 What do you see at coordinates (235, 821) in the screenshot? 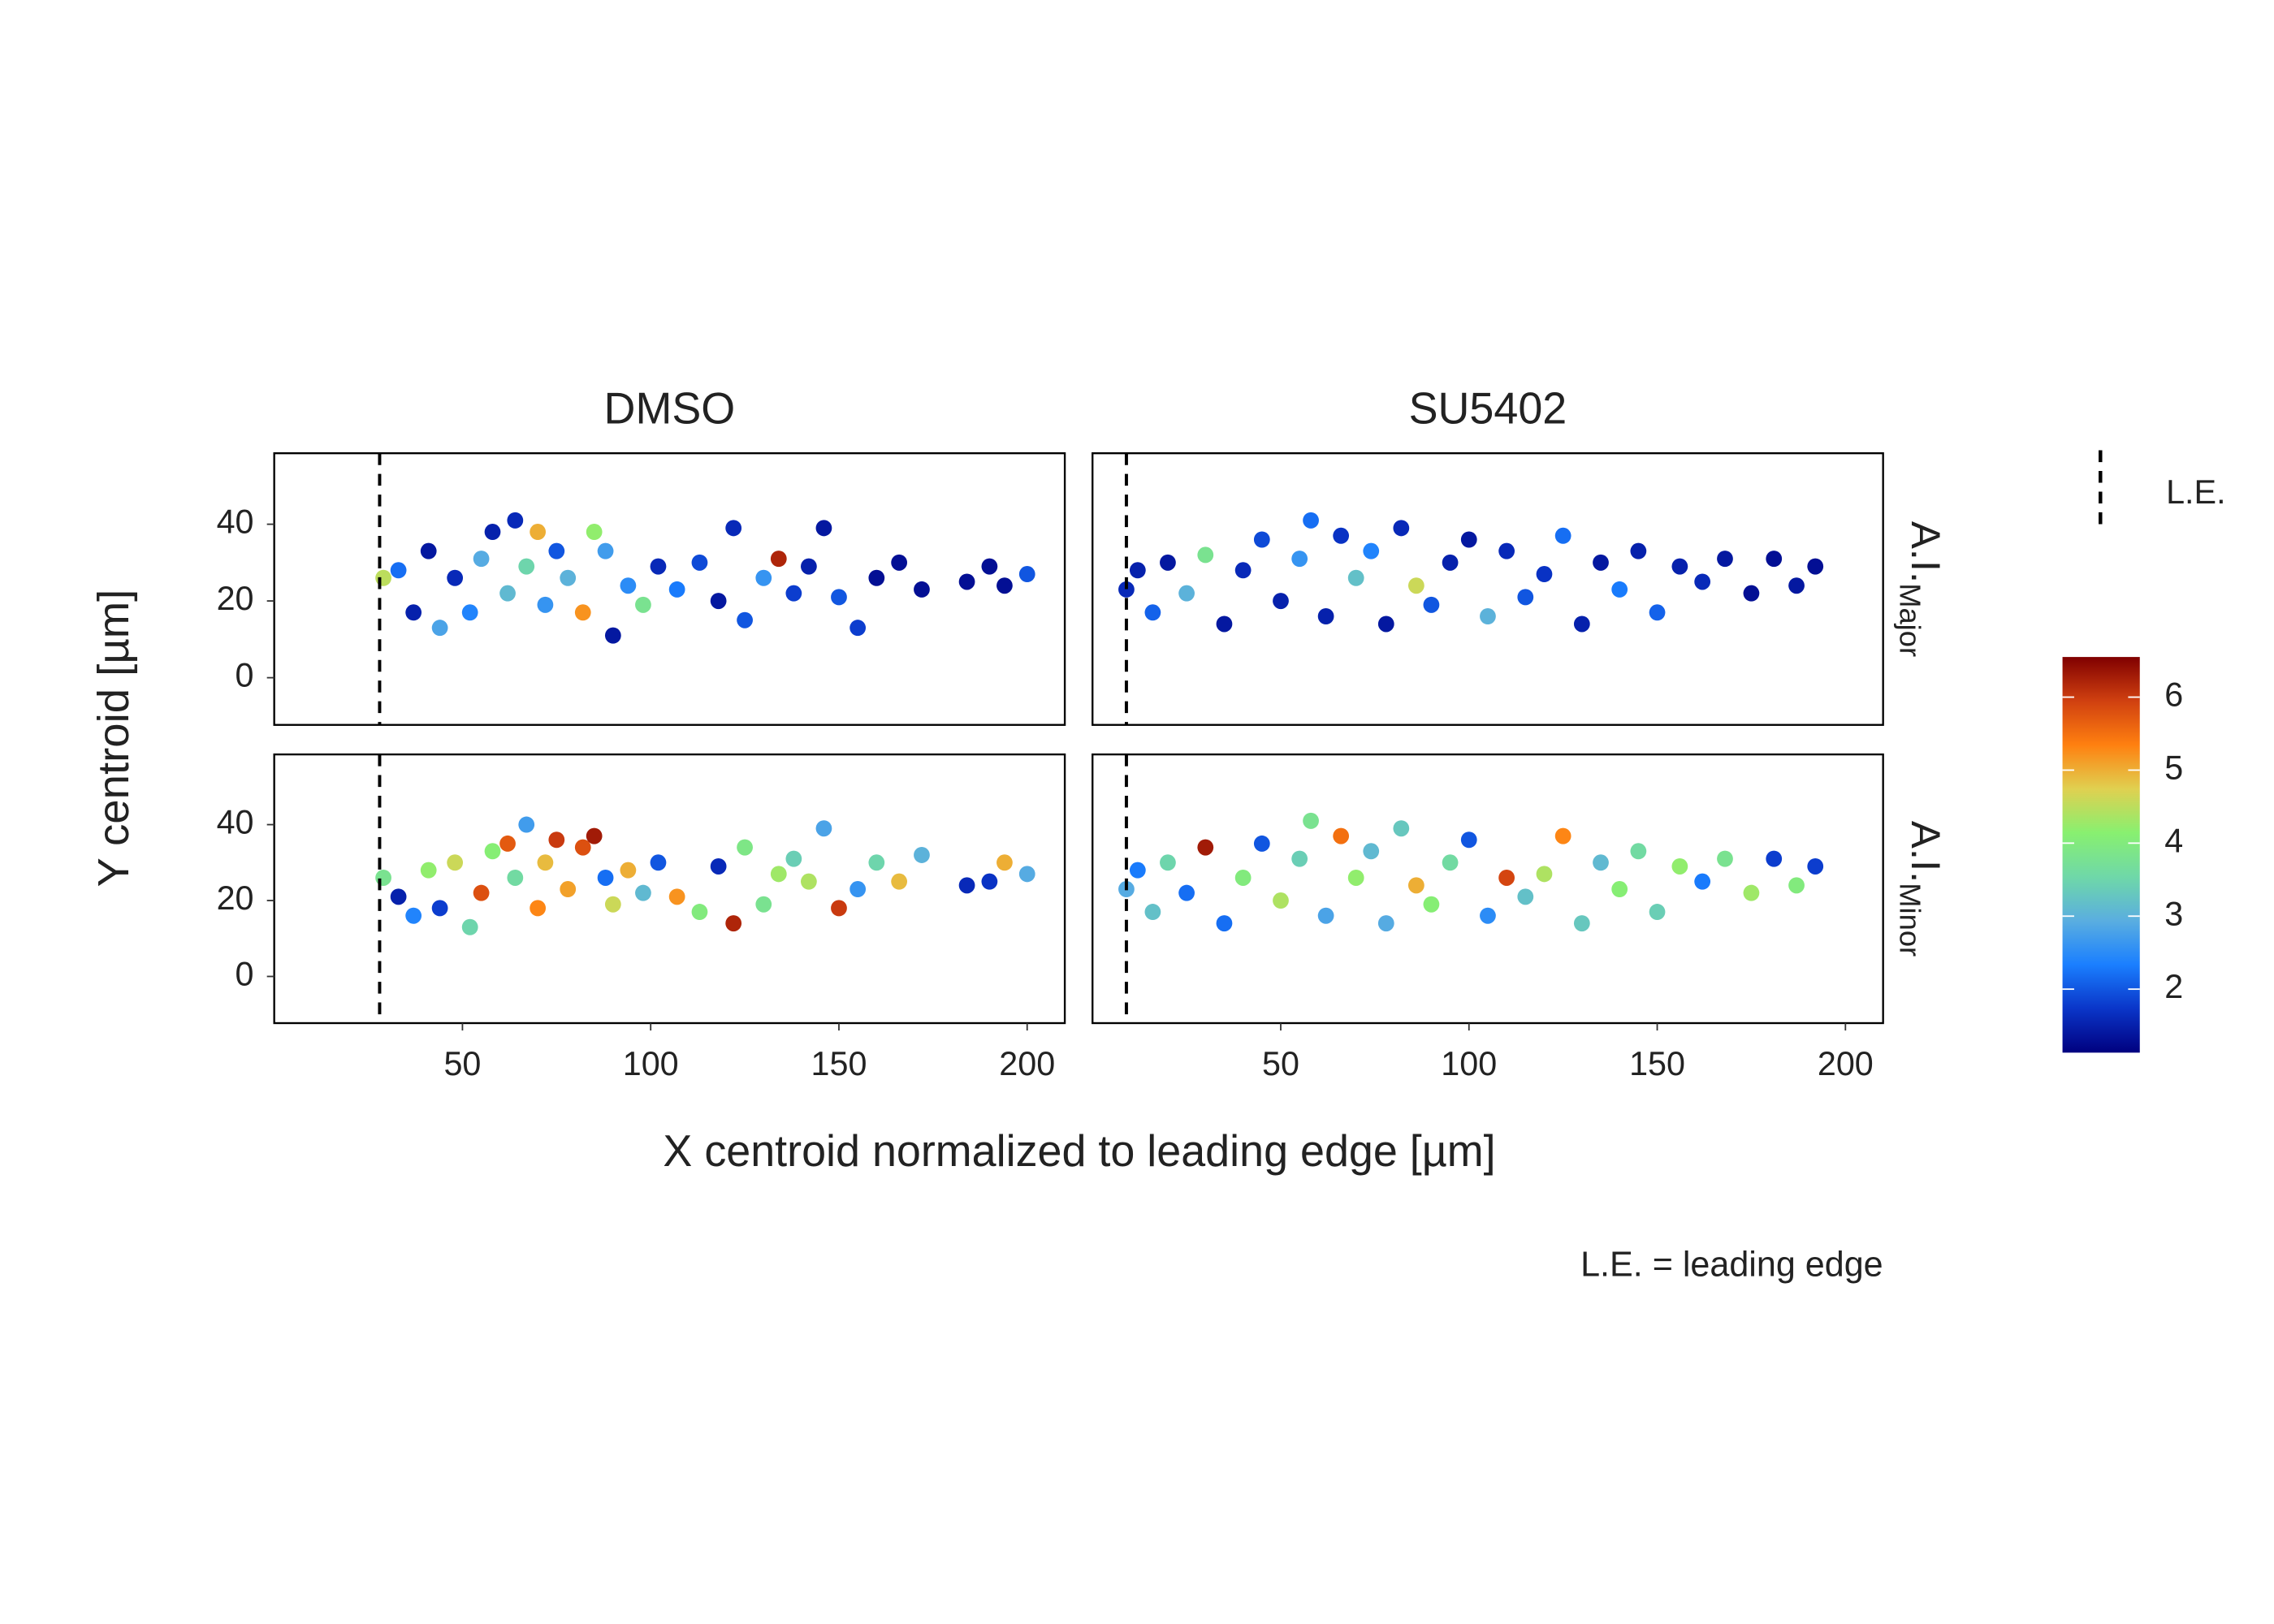
I see `y-tick-label: 40` at bounding box center [235, 821].